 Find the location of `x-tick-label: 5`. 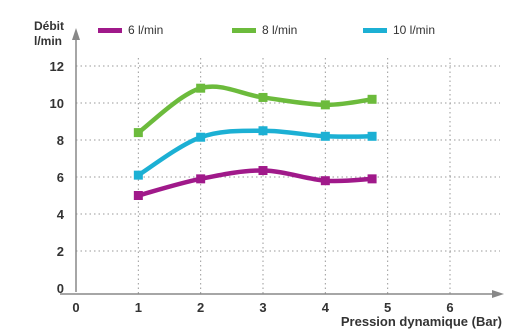

x-tick-label: 5 is located at coordinates (387, 307).